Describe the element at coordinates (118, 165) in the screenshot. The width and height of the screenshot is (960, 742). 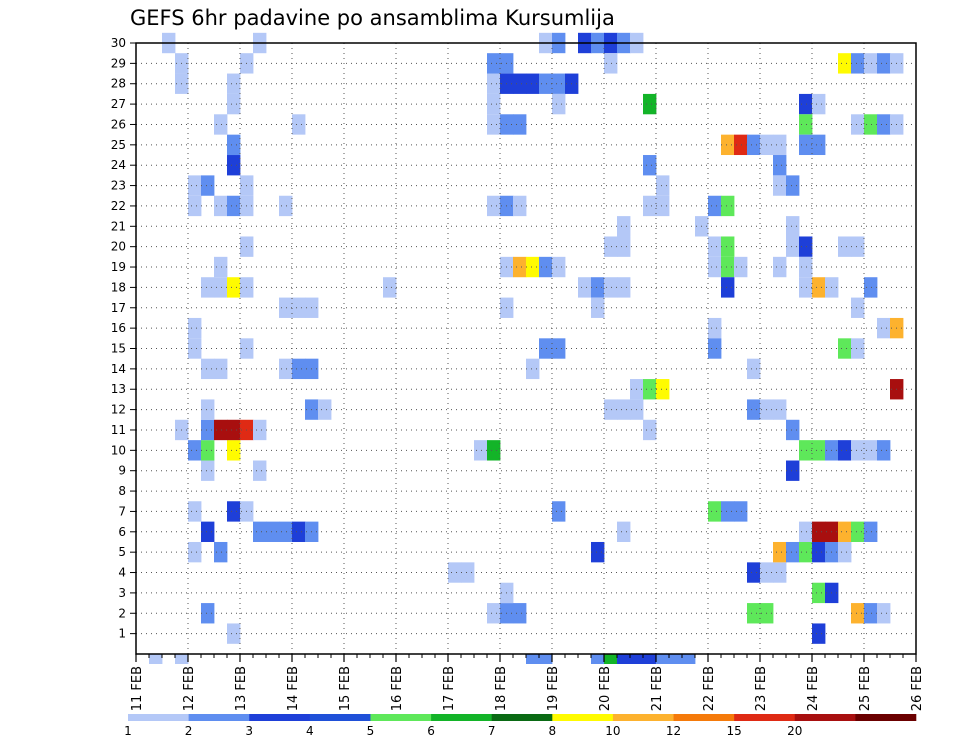
I see `y-tick-label: 24` at that location.